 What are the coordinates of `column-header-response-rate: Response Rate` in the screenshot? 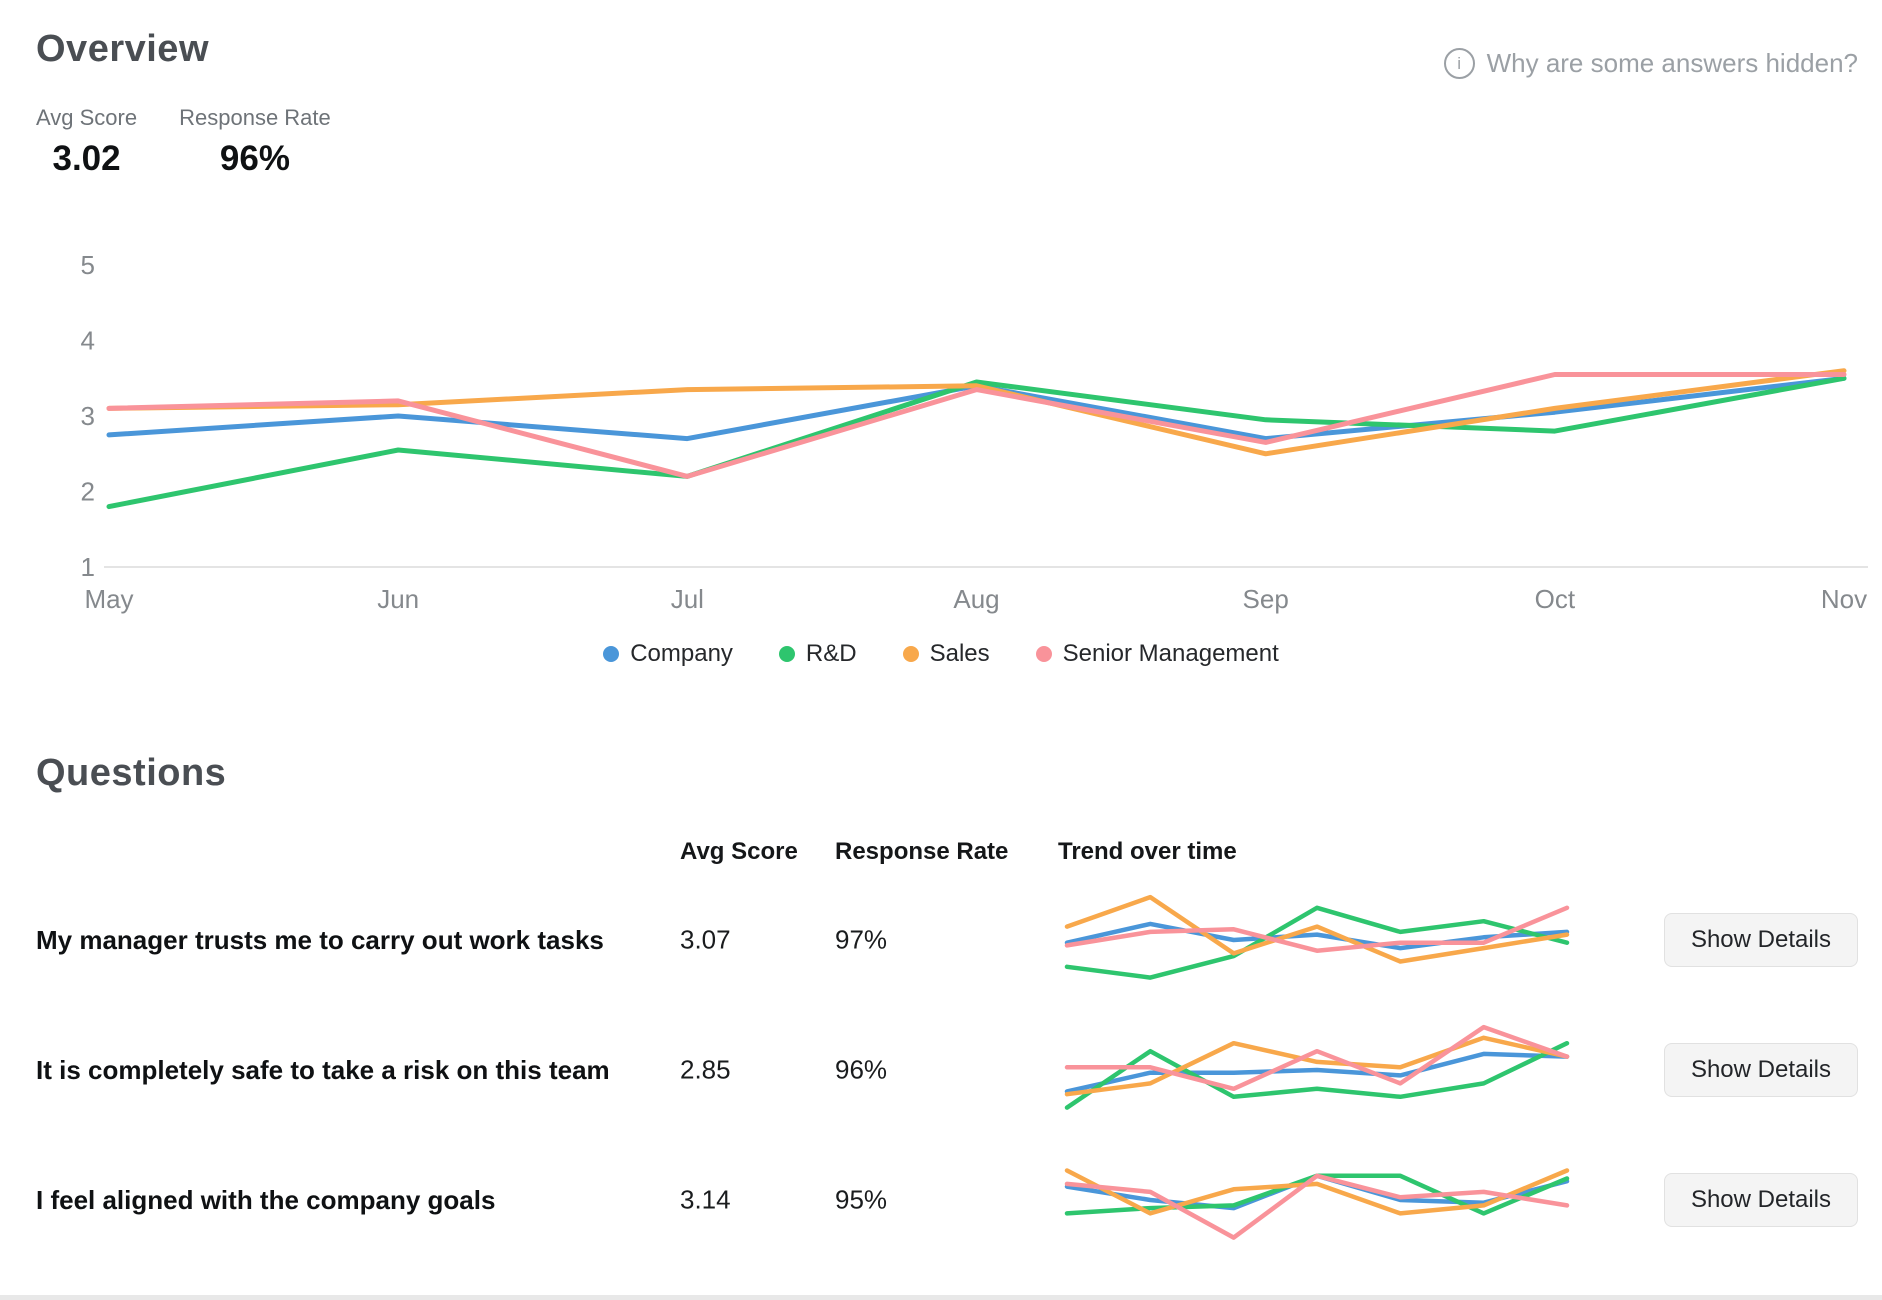 It's located at (922, 851).